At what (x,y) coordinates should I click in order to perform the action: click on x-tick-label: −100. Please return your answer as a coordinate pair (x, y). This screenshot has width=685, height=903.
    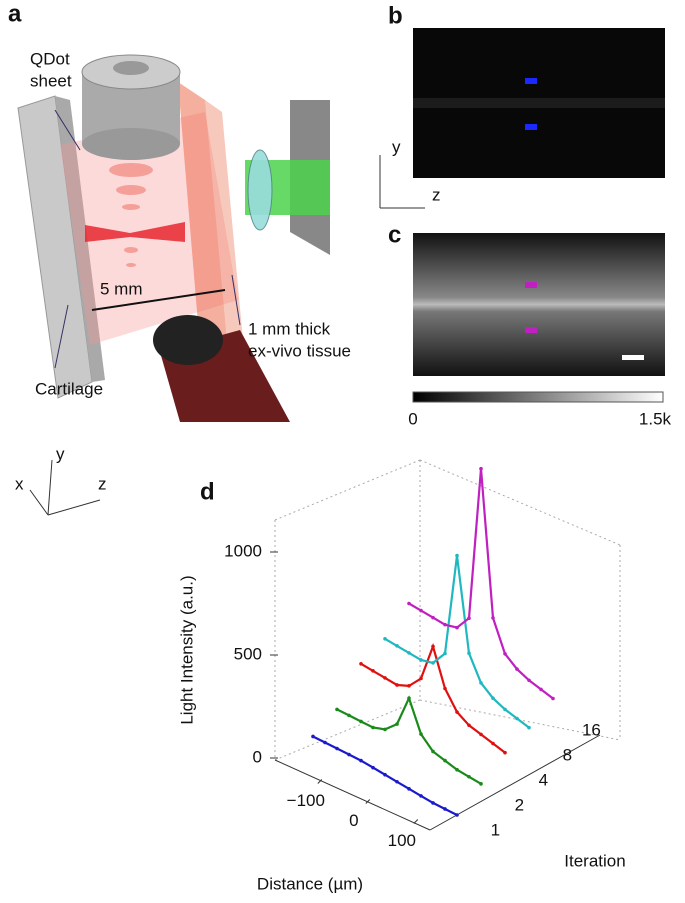
    Looking at the image, I should click on (306, 800).